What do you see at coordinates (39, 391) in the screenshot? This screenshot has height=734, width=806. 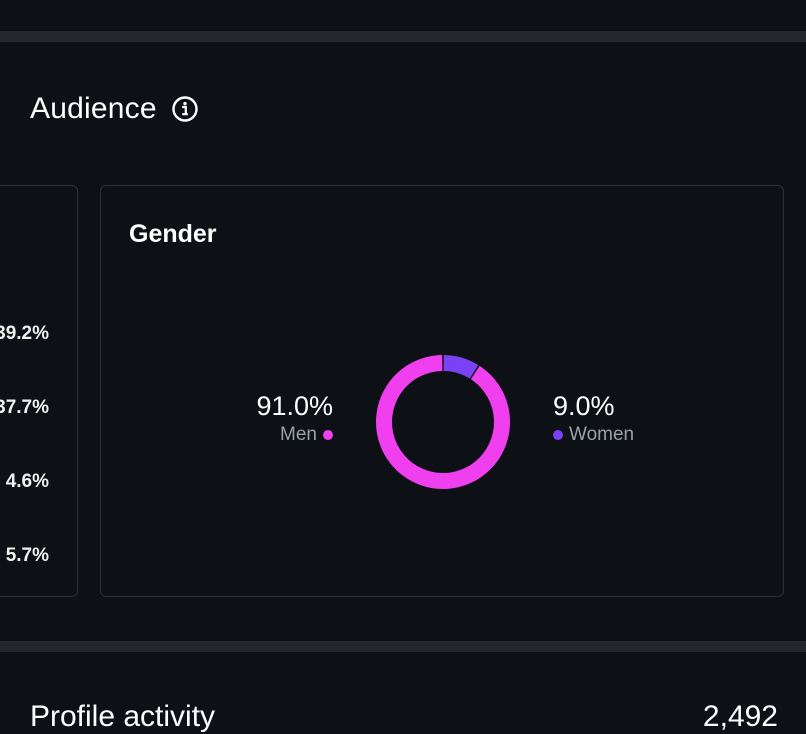 I see `partial-card-left: 39.2% 37.7% 4.6% 5.7%` at bounding box center [39, 391].